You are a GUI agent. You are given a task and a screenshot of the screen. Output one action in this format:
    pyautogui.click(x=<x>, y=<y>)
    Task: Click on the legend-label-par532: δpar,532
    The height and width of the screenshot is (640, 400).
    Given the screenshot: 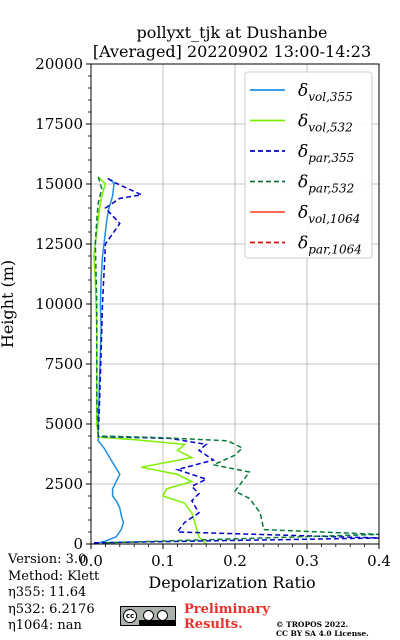 What is the action you would take?
    pyautogui.click(x=326, y=184)
    